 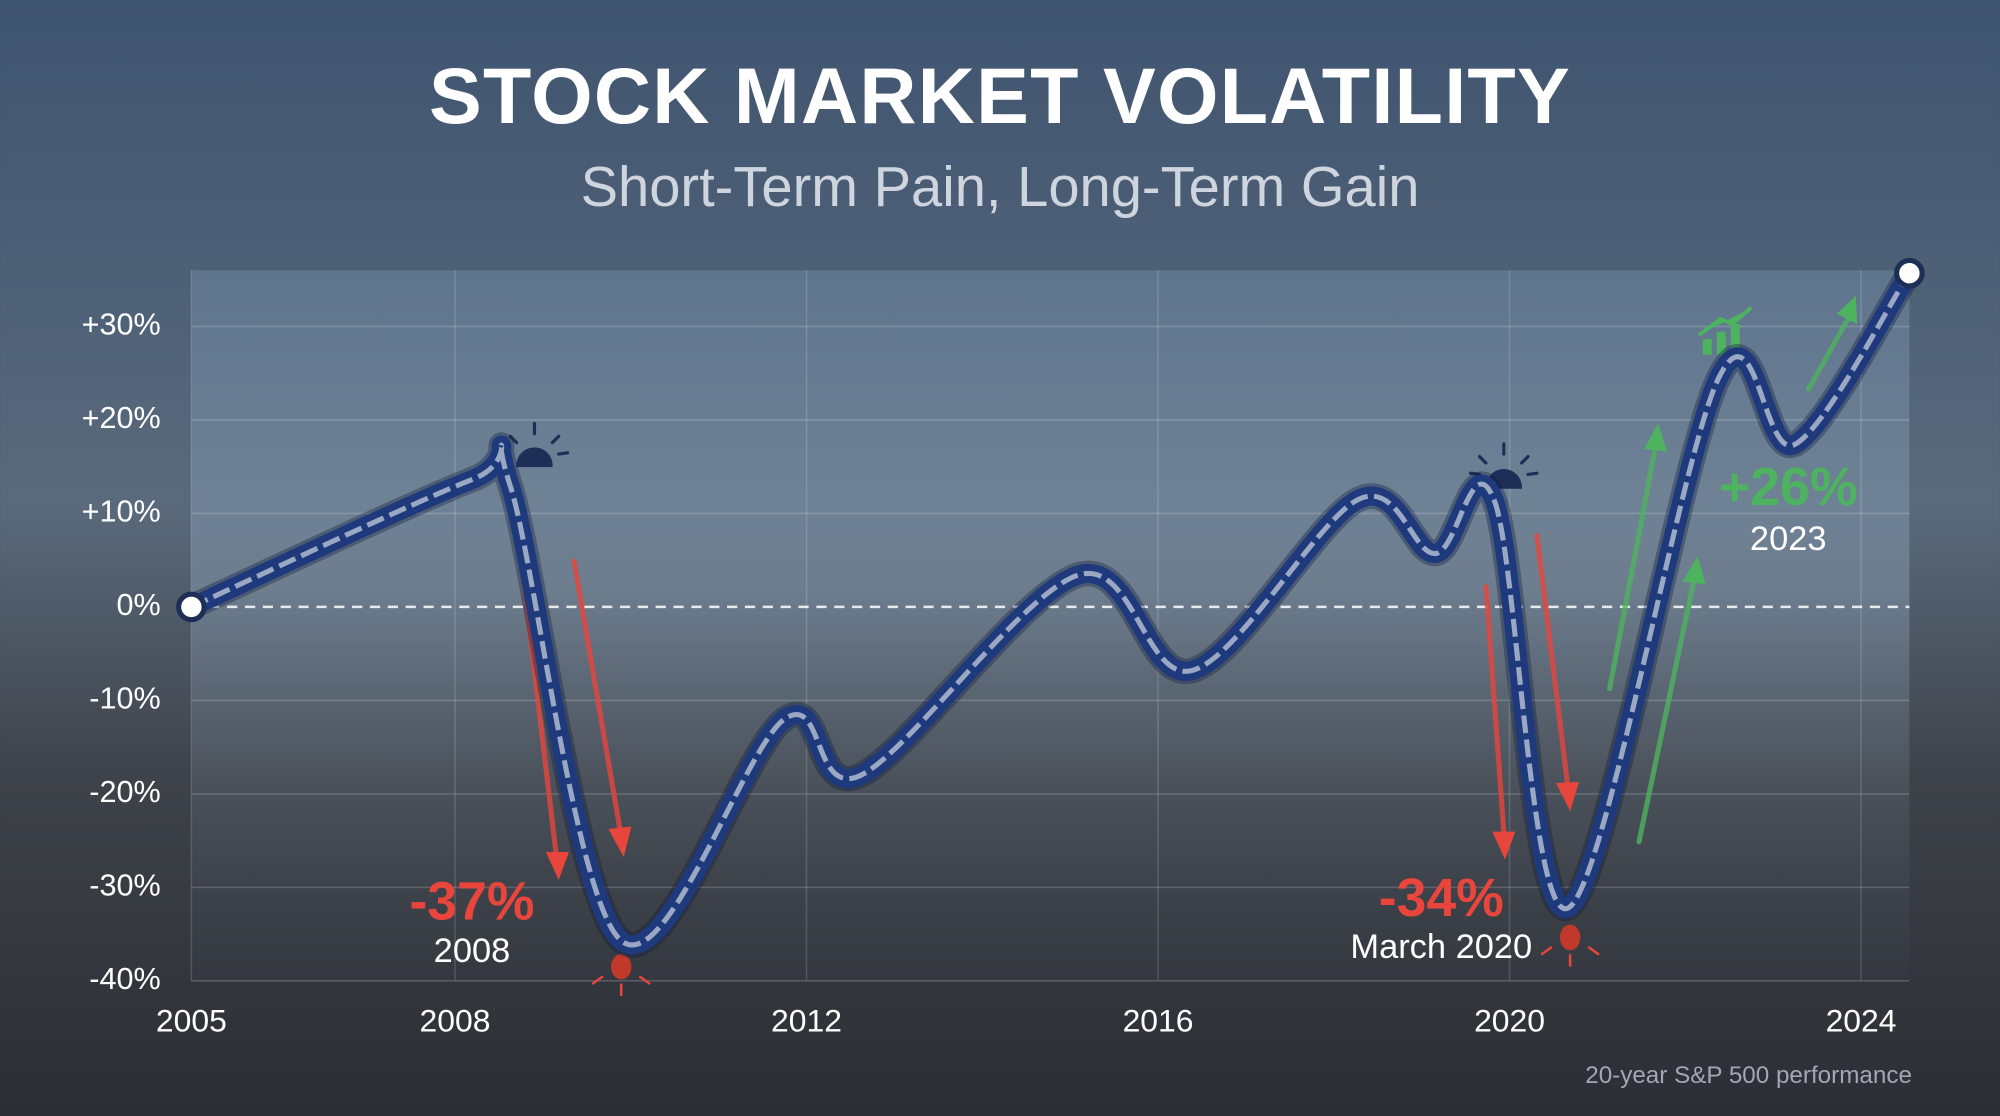 What do you see at coordinates (1441, 898) in the screenshot?
I see `annotation-value: -34%` at bounding box center [1441, 898].